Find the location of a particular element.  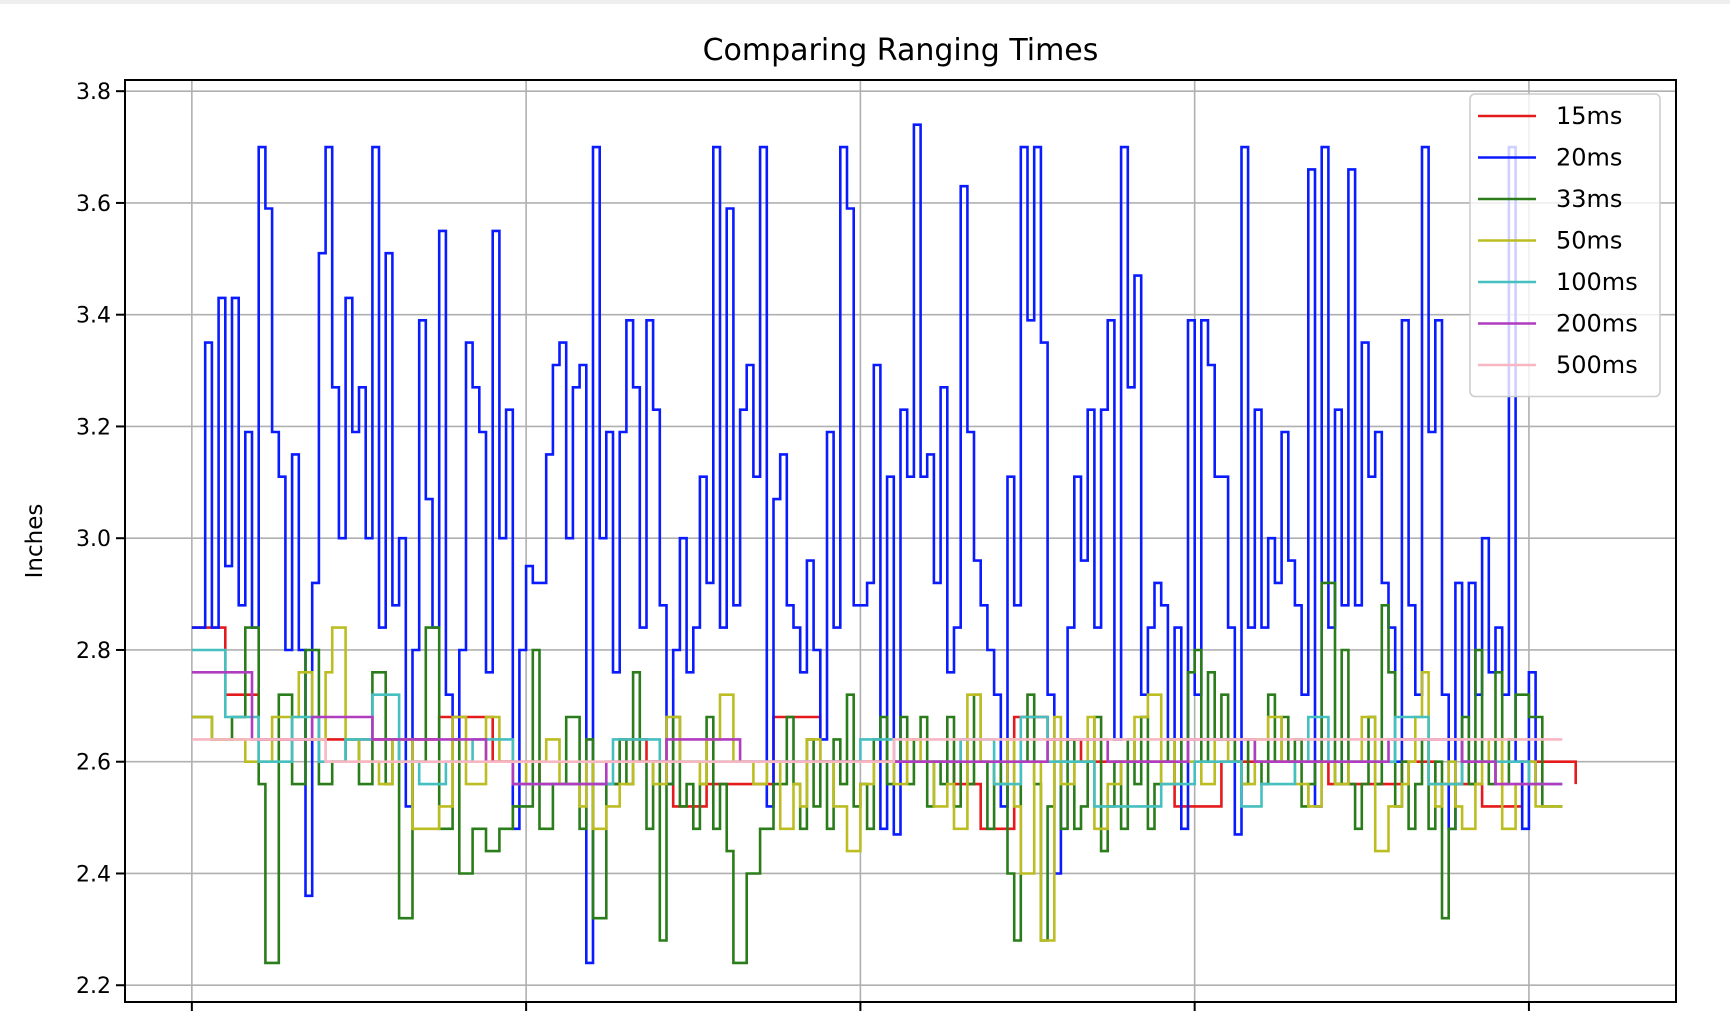

legend-label: 200ms is located at coordinates (1597, 324).